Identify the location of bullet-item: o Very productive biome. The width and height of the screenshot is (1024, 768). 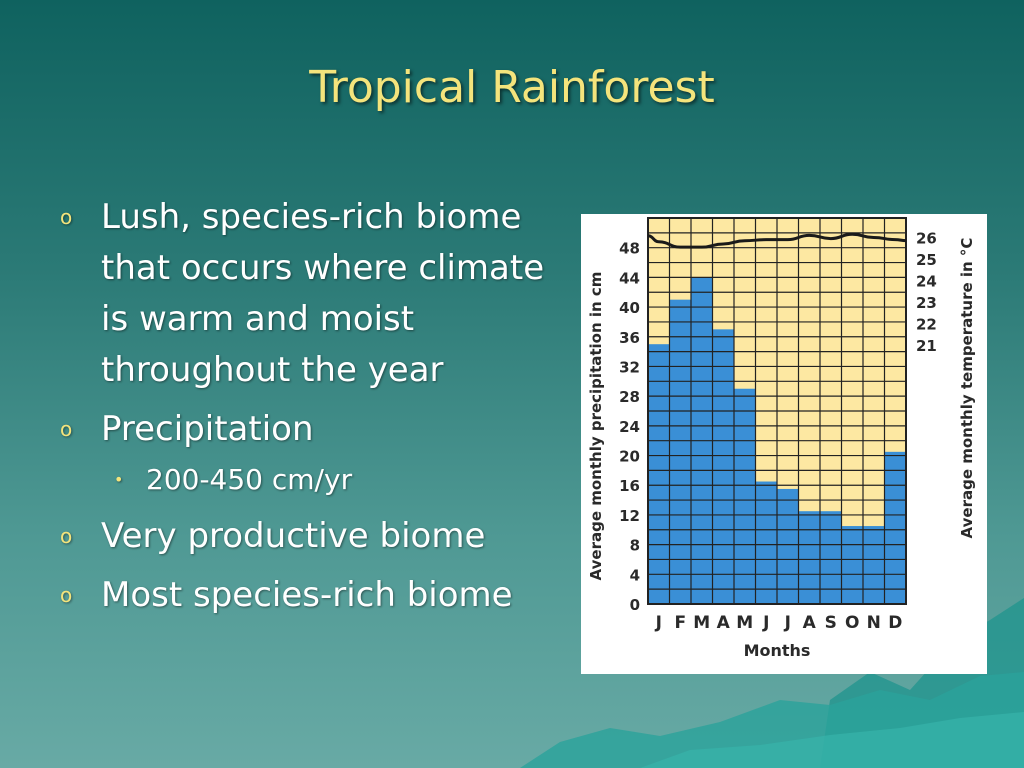
(308, 536).